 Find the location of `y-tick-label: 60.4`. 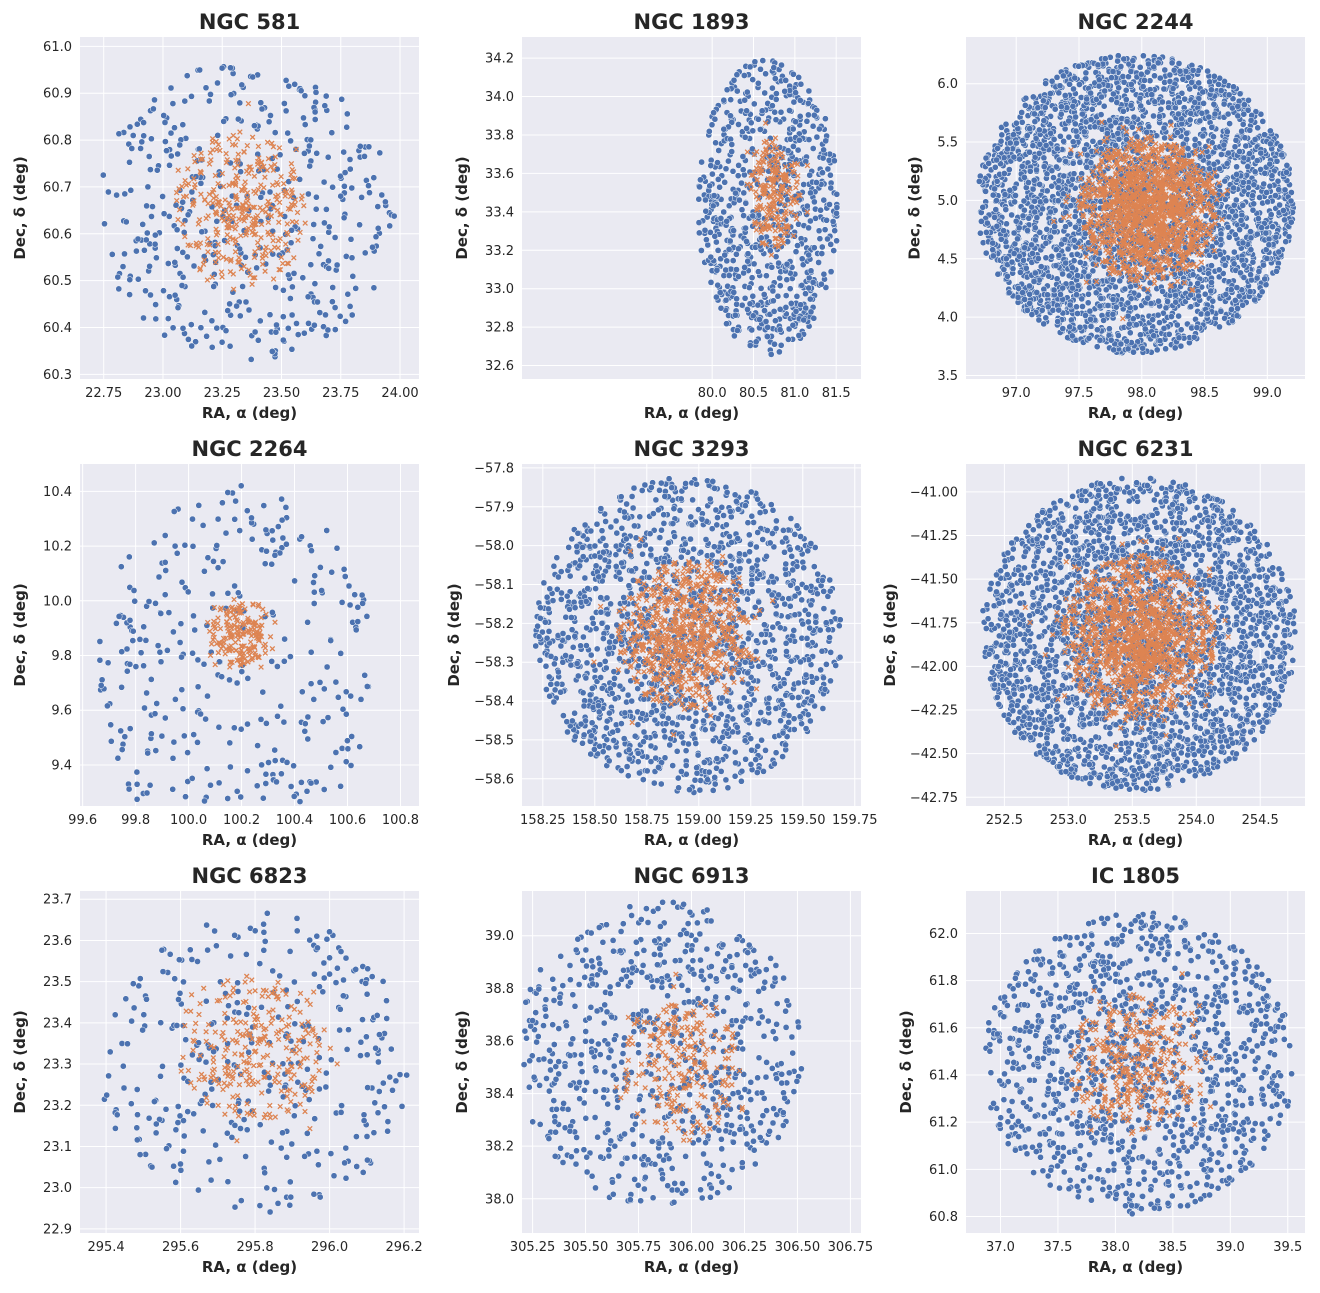

y-tick-label: 60.4 is located at coordinates (57, 328).